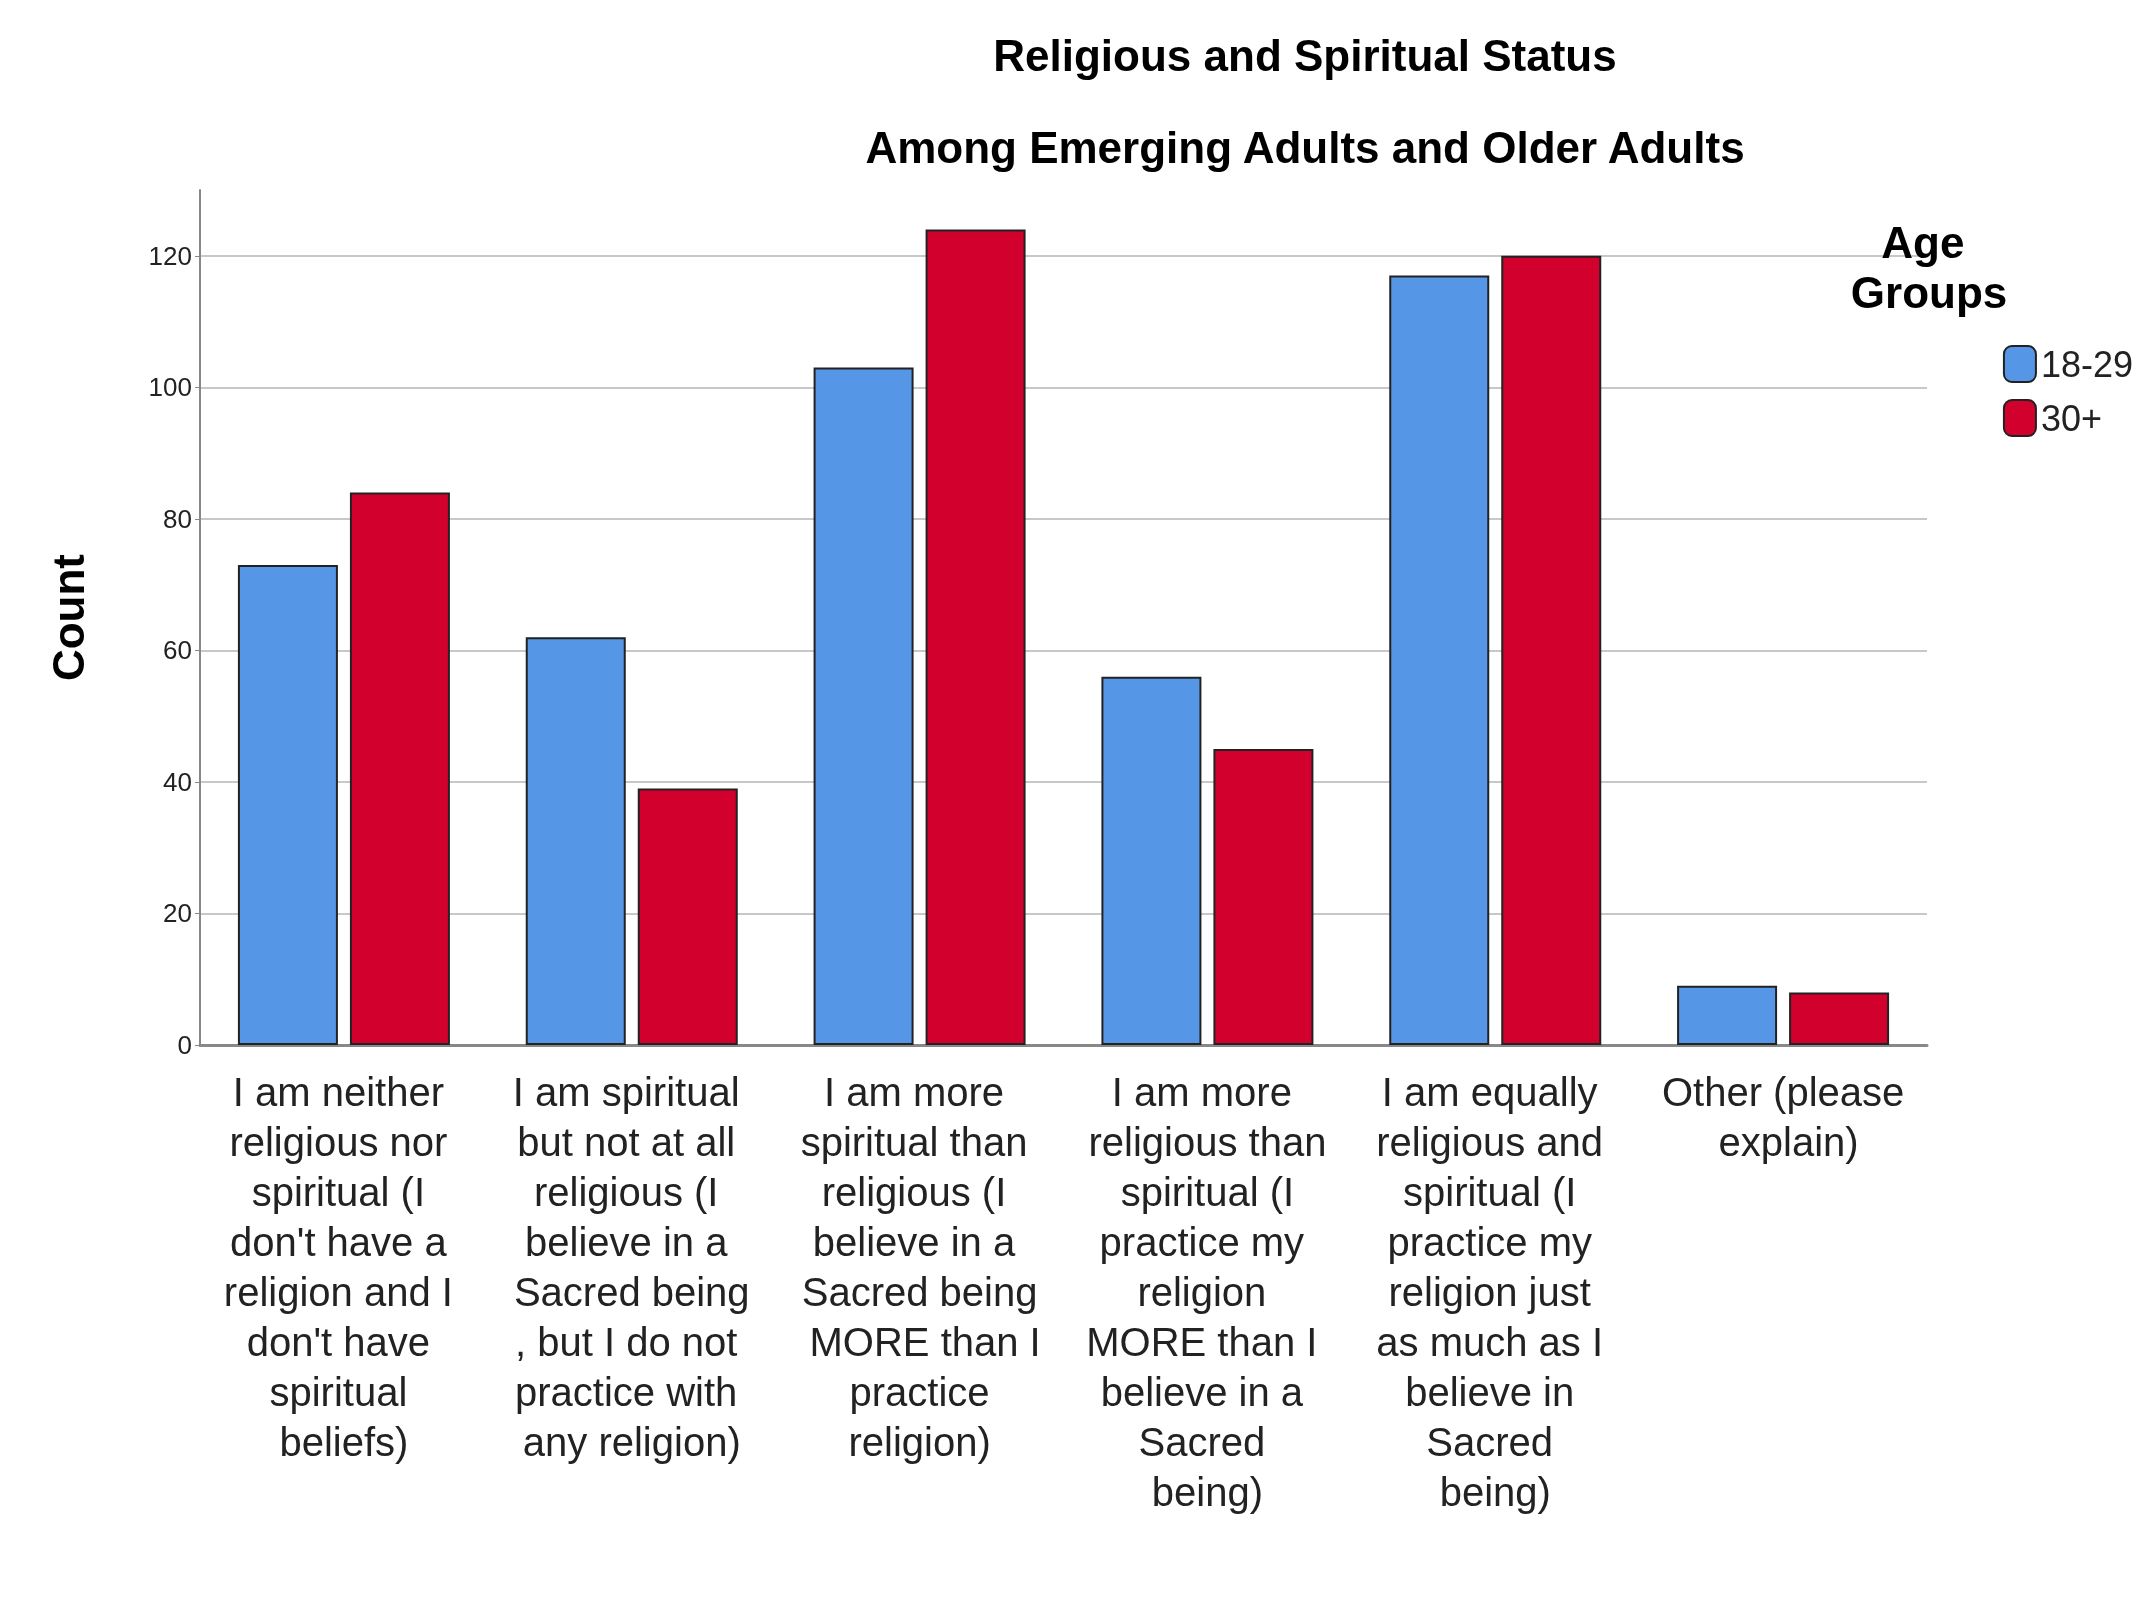 The width and height of the screenshot is (2142, 1620). Describe the element at coordinates (2086, 364) in the screenshot. I see `legend-label: 18-29` at that location.